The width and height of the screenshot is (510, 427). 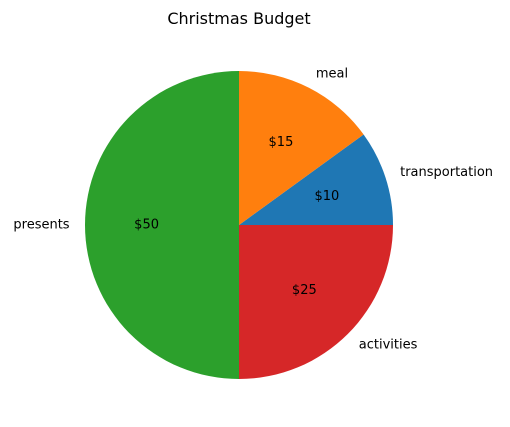 I want to click on slice-label-meal: meal, so click(x=332, y=74).